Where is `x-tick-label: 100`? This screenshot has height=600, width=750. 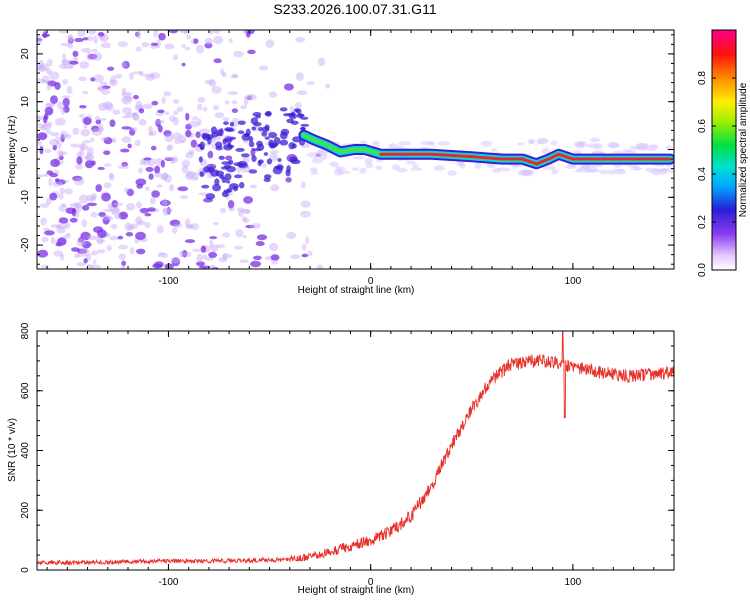 x-tick-label: 100 is located at coordinates (573, 582).